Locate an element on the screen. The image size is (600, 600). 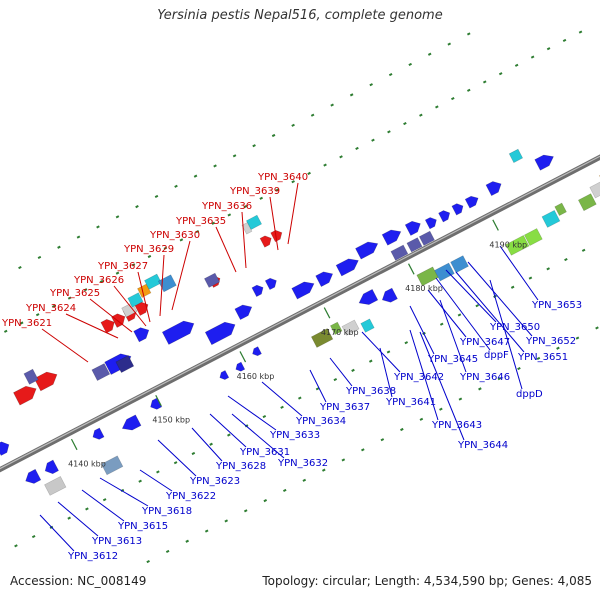
gene-label-forward: YPN_3653 is located at coordinates (556, 305).